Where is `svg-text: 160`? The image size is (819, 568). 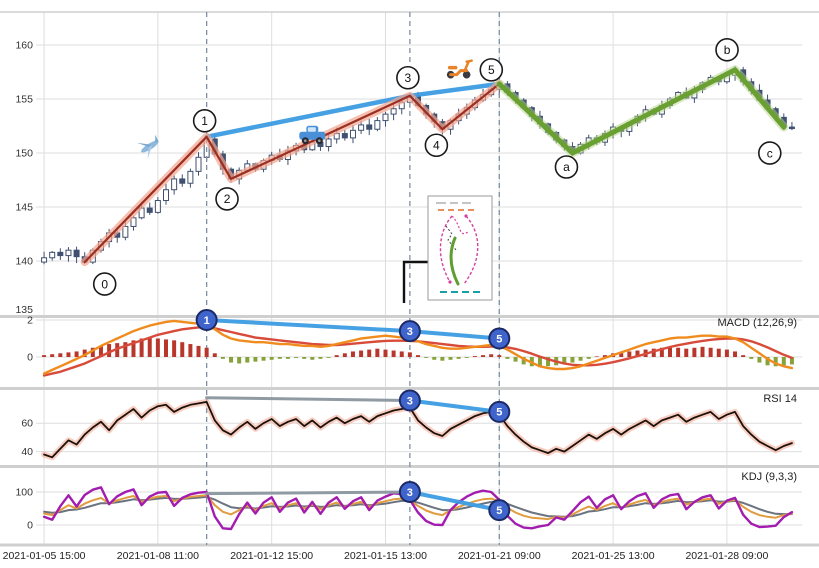 svg-text: 160 is located at coordinates (24, 46).